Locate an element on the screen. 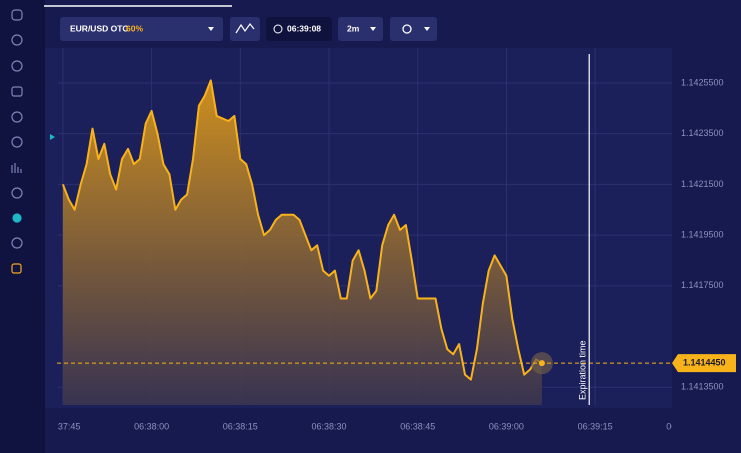 The width and height of the screenshot is (741, 453). sidebar is located at coordinates (22, 226).